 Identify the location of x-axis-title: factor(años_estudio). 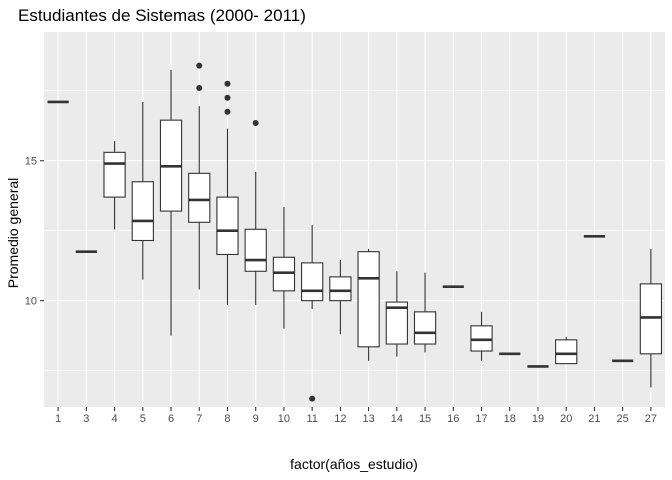
(354, 464).